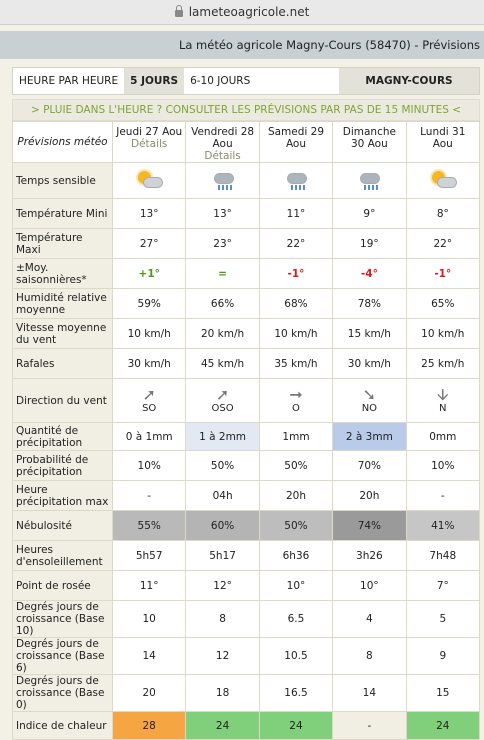  Describe the element at coordinates (296, 725) in the screenshot. I see `value-cell: 24` at that location.